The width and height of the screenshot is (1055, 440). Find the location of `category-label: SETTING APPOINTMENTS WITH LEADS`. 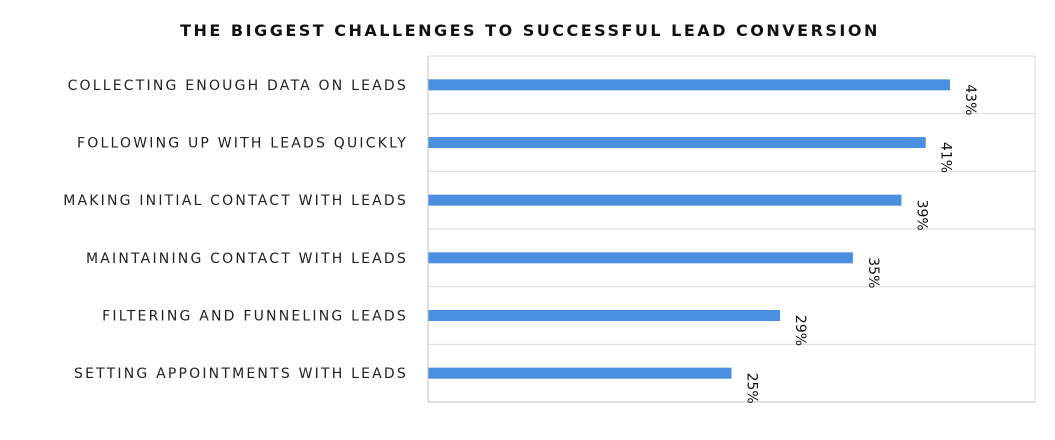

category-label: SETTING APPOINTMENTS WITH LEADS is located at coordinates (241, 374).